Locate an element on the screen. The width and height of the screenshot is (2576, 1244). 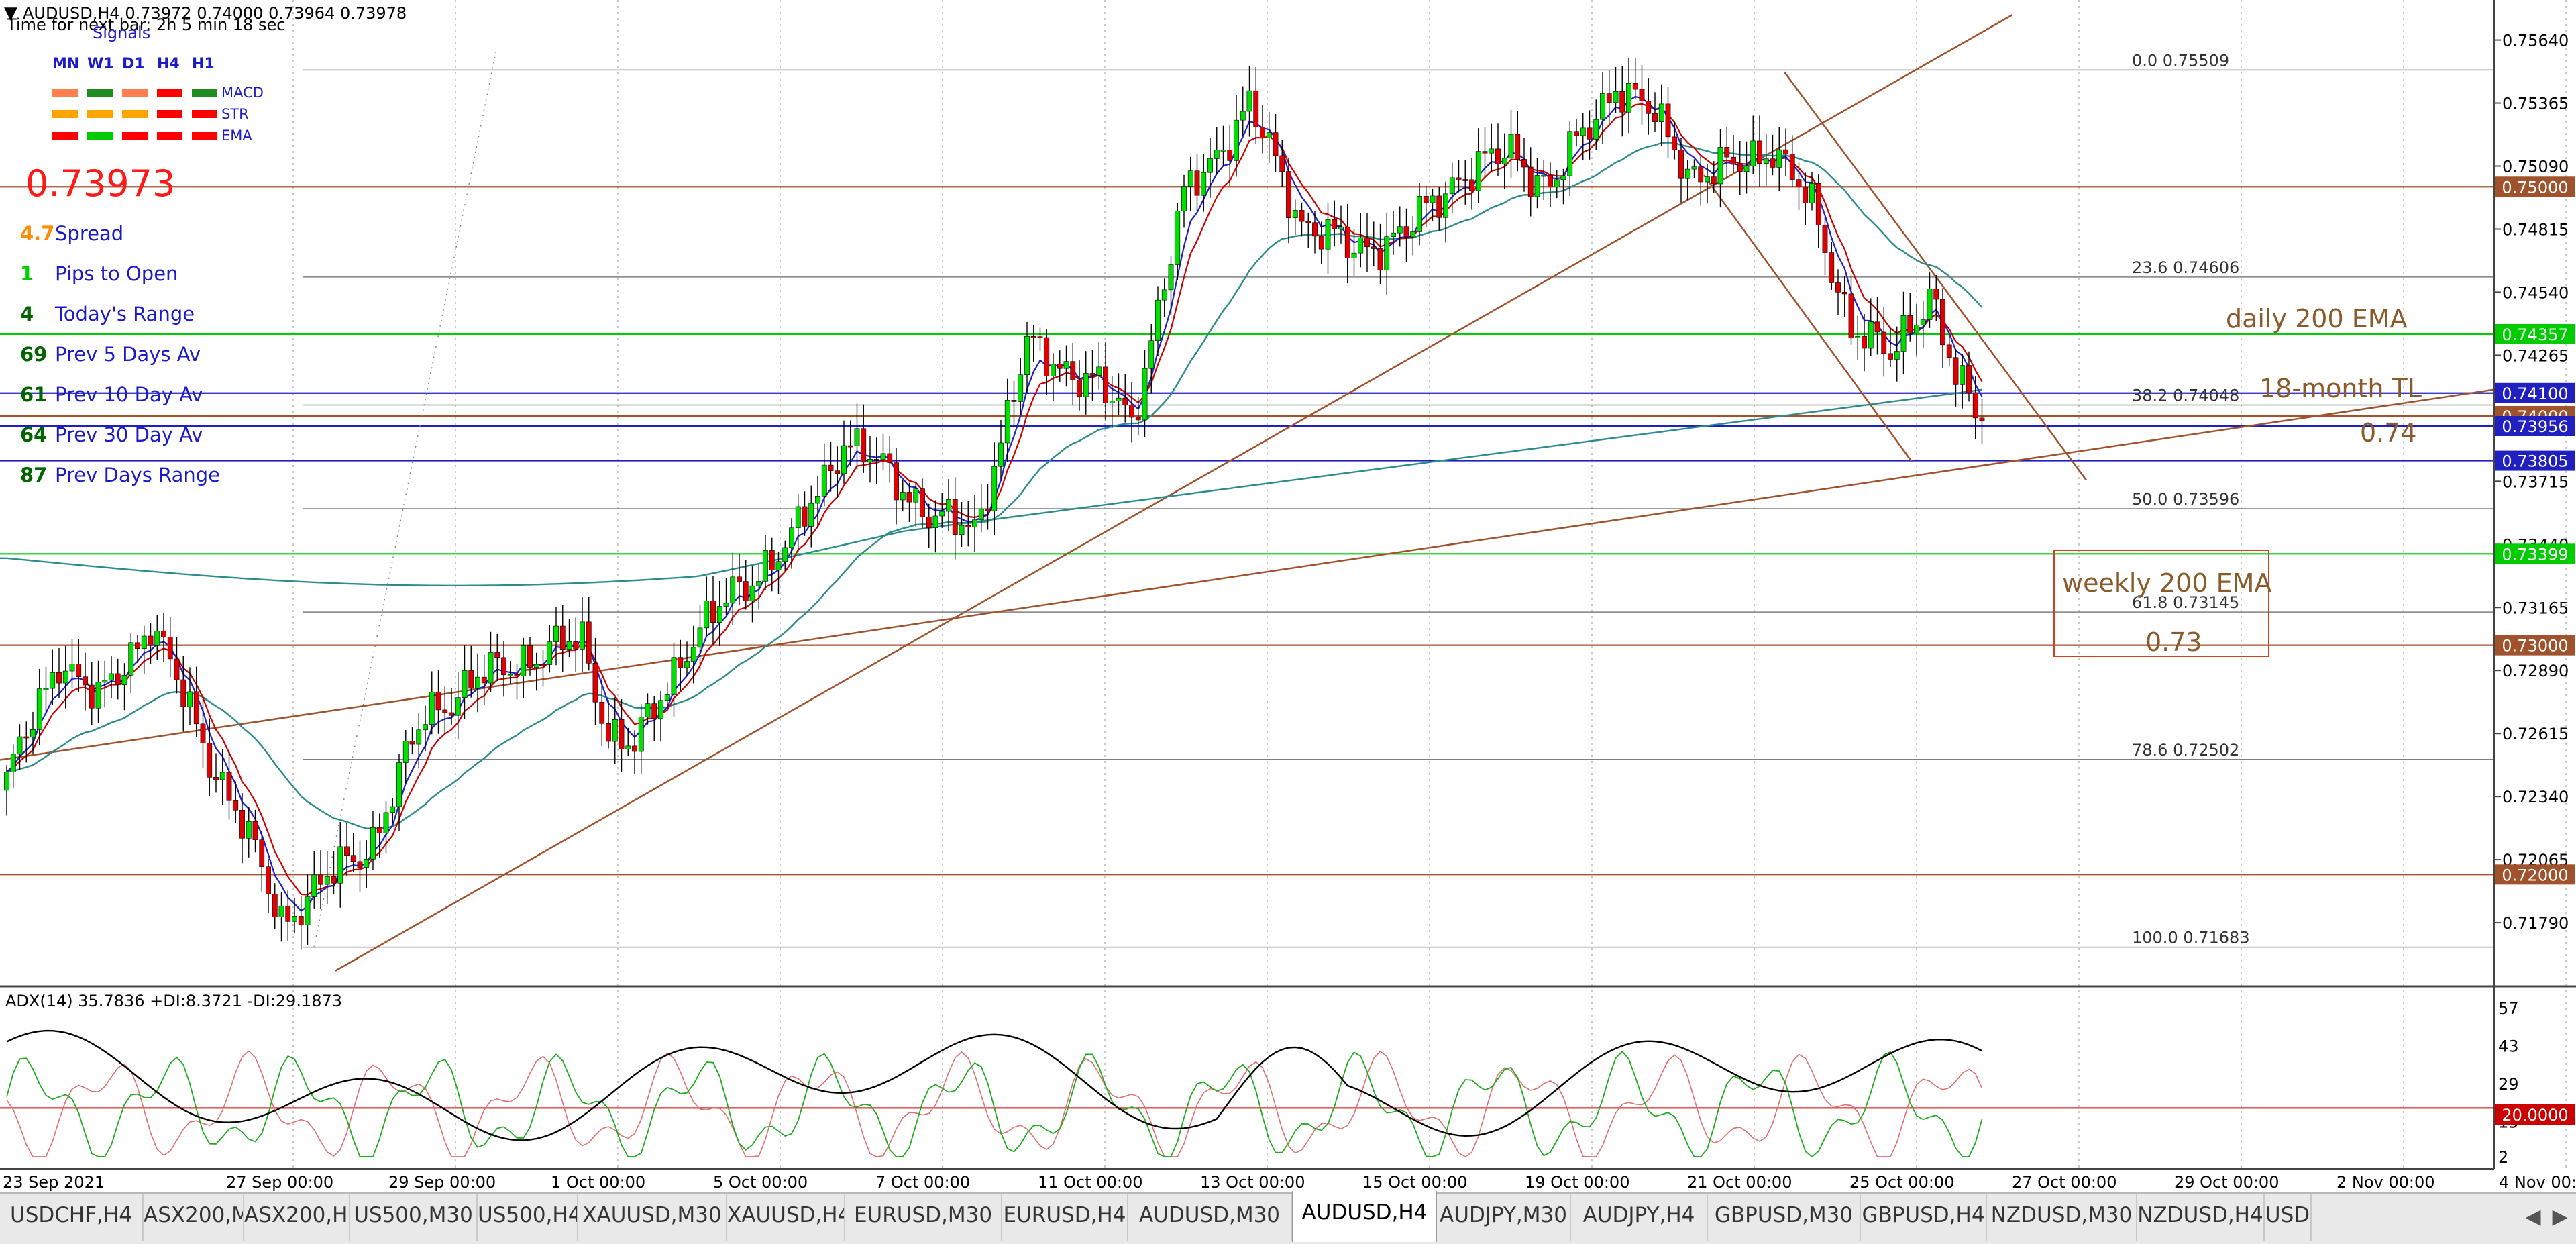
triangle-right-icon: ▶ is located at coordinates (2560, 1217).